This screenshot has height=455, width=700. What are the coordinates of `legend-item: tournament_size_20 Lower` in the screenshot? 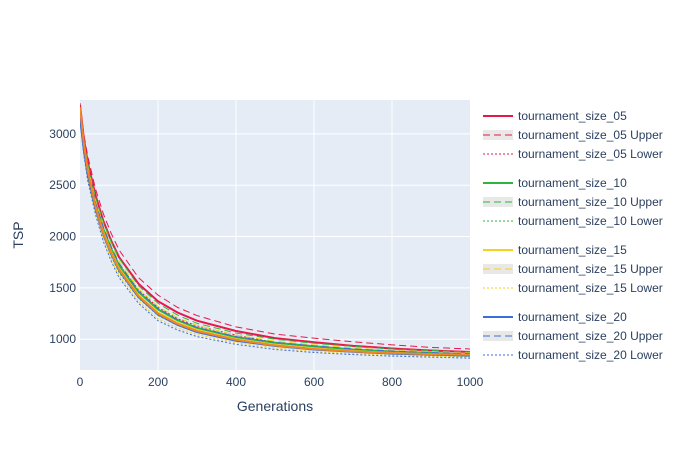 It's located at (573, 355).